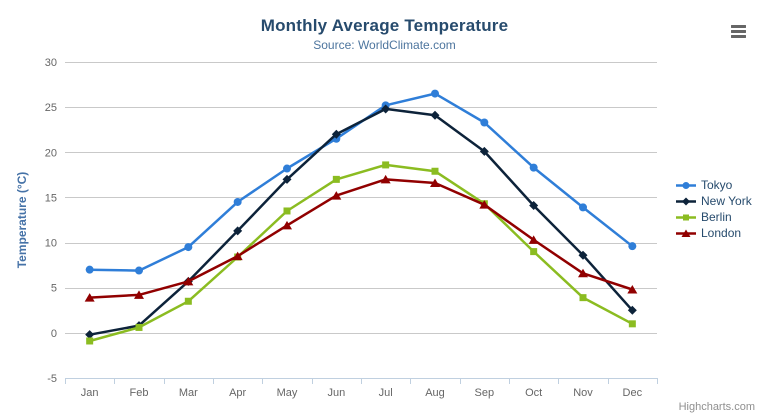 The image size is (769, 416). What do you see at coordinates (435, 115) in the screenshot?
I see `point-new-york-aug` at bounding box center [435, 115].